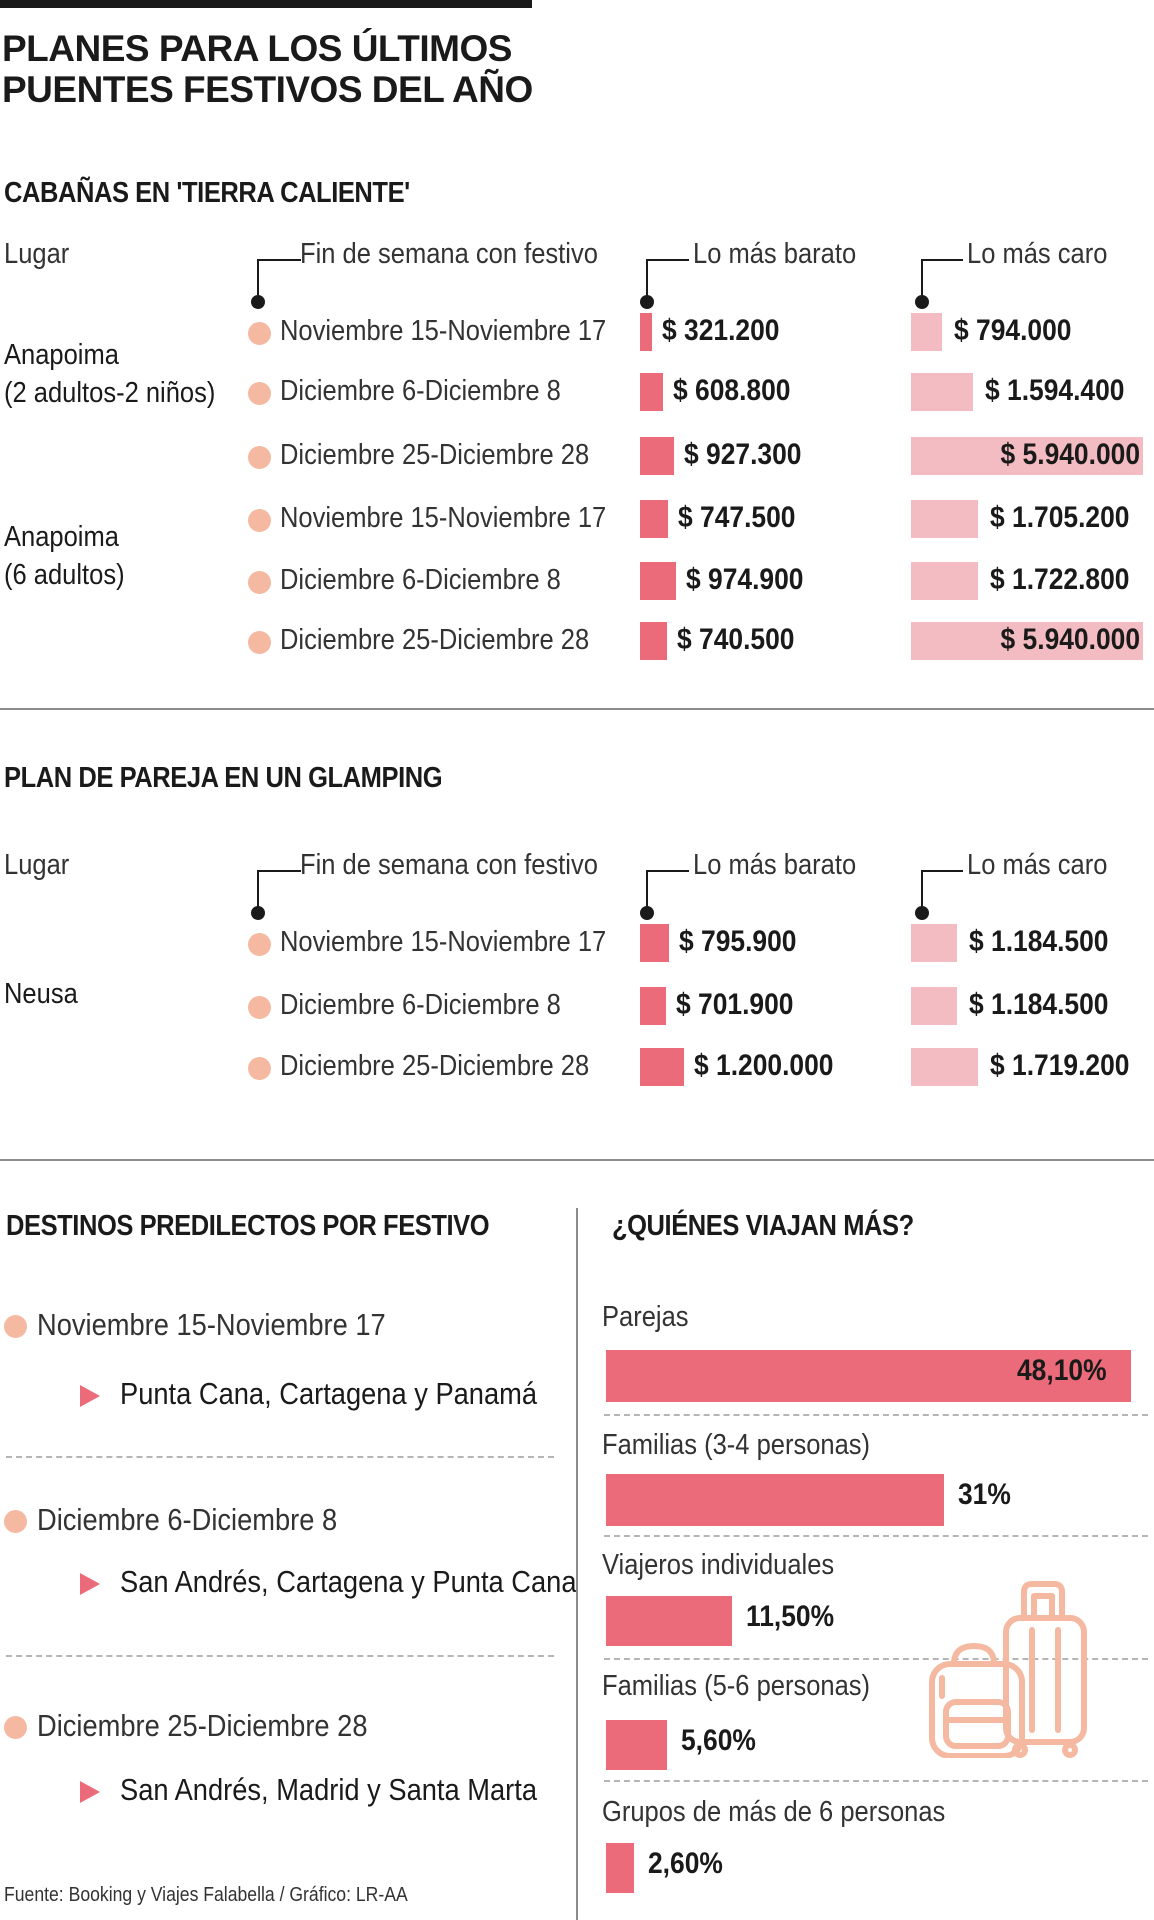 This screenshot has width=1154, height=1920. What do you see at coordinates (645, 1317) in the screenshot?
I see `category-label: Parejas` at bounding box center [645, 1317].